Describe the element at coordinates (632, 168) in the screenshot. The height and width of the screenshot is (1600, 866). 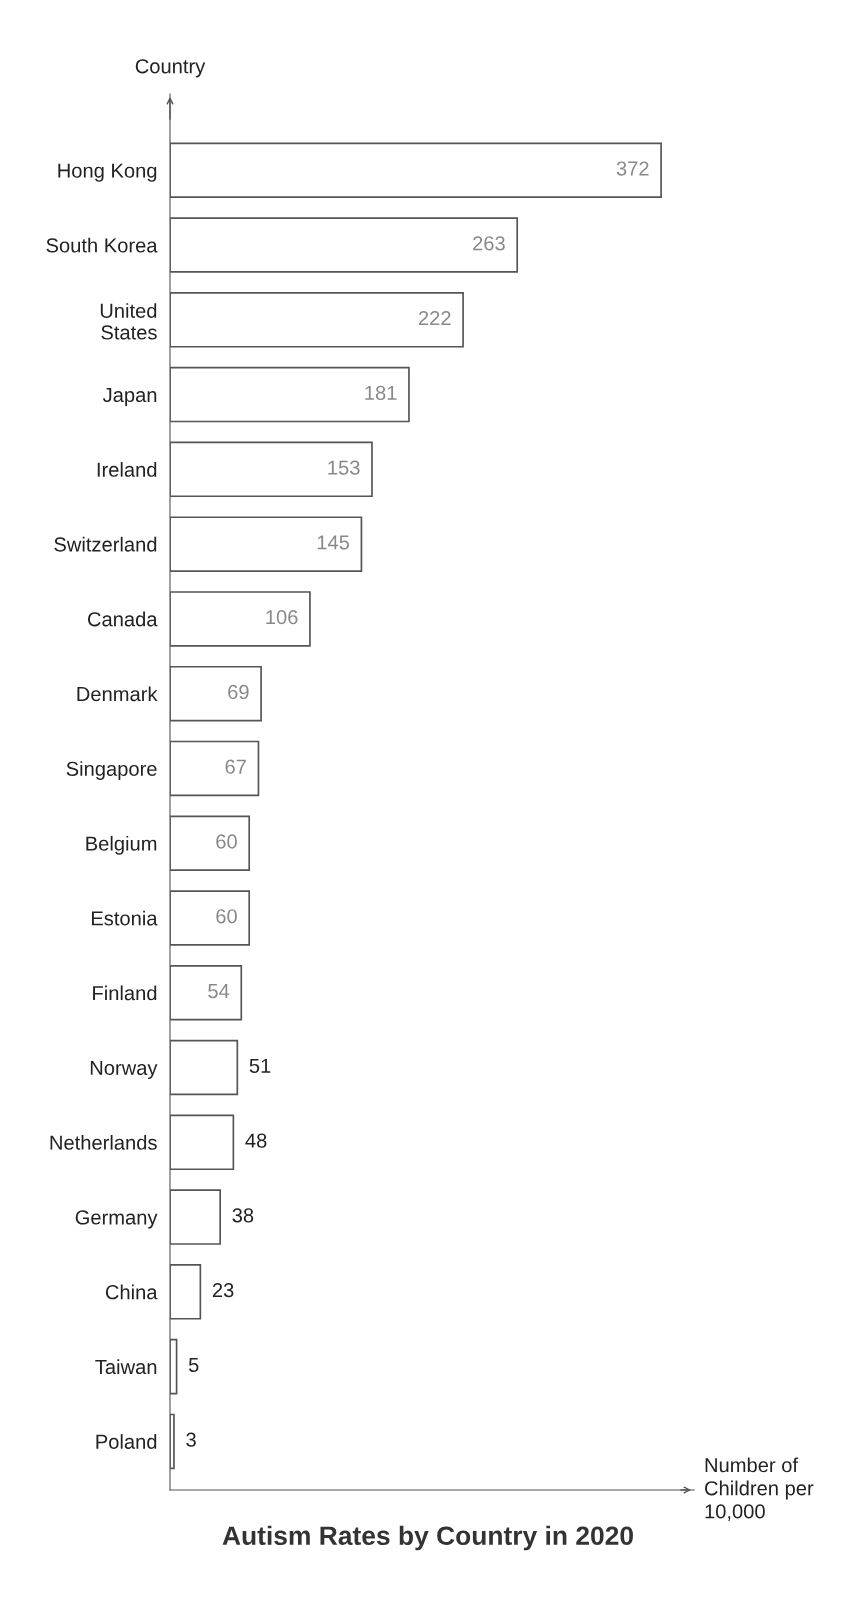
I see `data-label: 372` at that location.